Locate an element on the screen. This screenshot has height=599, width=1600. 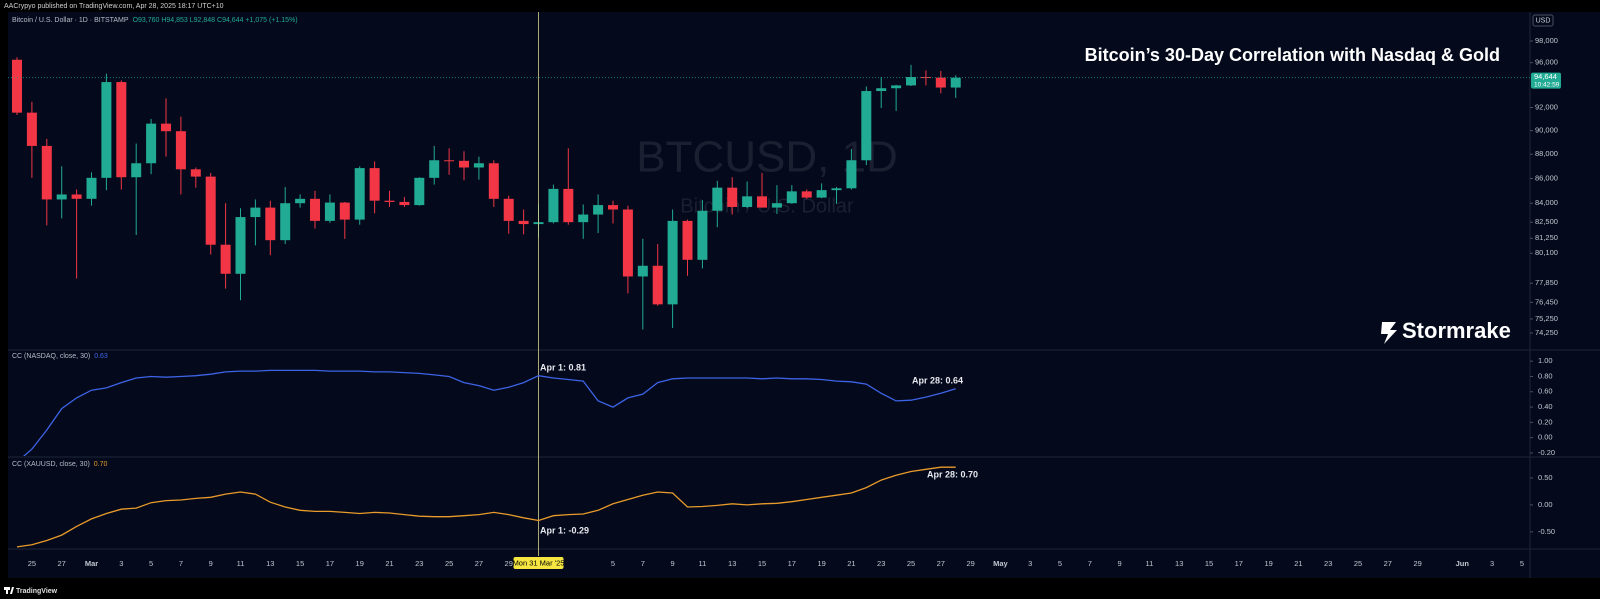
y-tick-label: 0.40 is located at coordinates (1545, 406).